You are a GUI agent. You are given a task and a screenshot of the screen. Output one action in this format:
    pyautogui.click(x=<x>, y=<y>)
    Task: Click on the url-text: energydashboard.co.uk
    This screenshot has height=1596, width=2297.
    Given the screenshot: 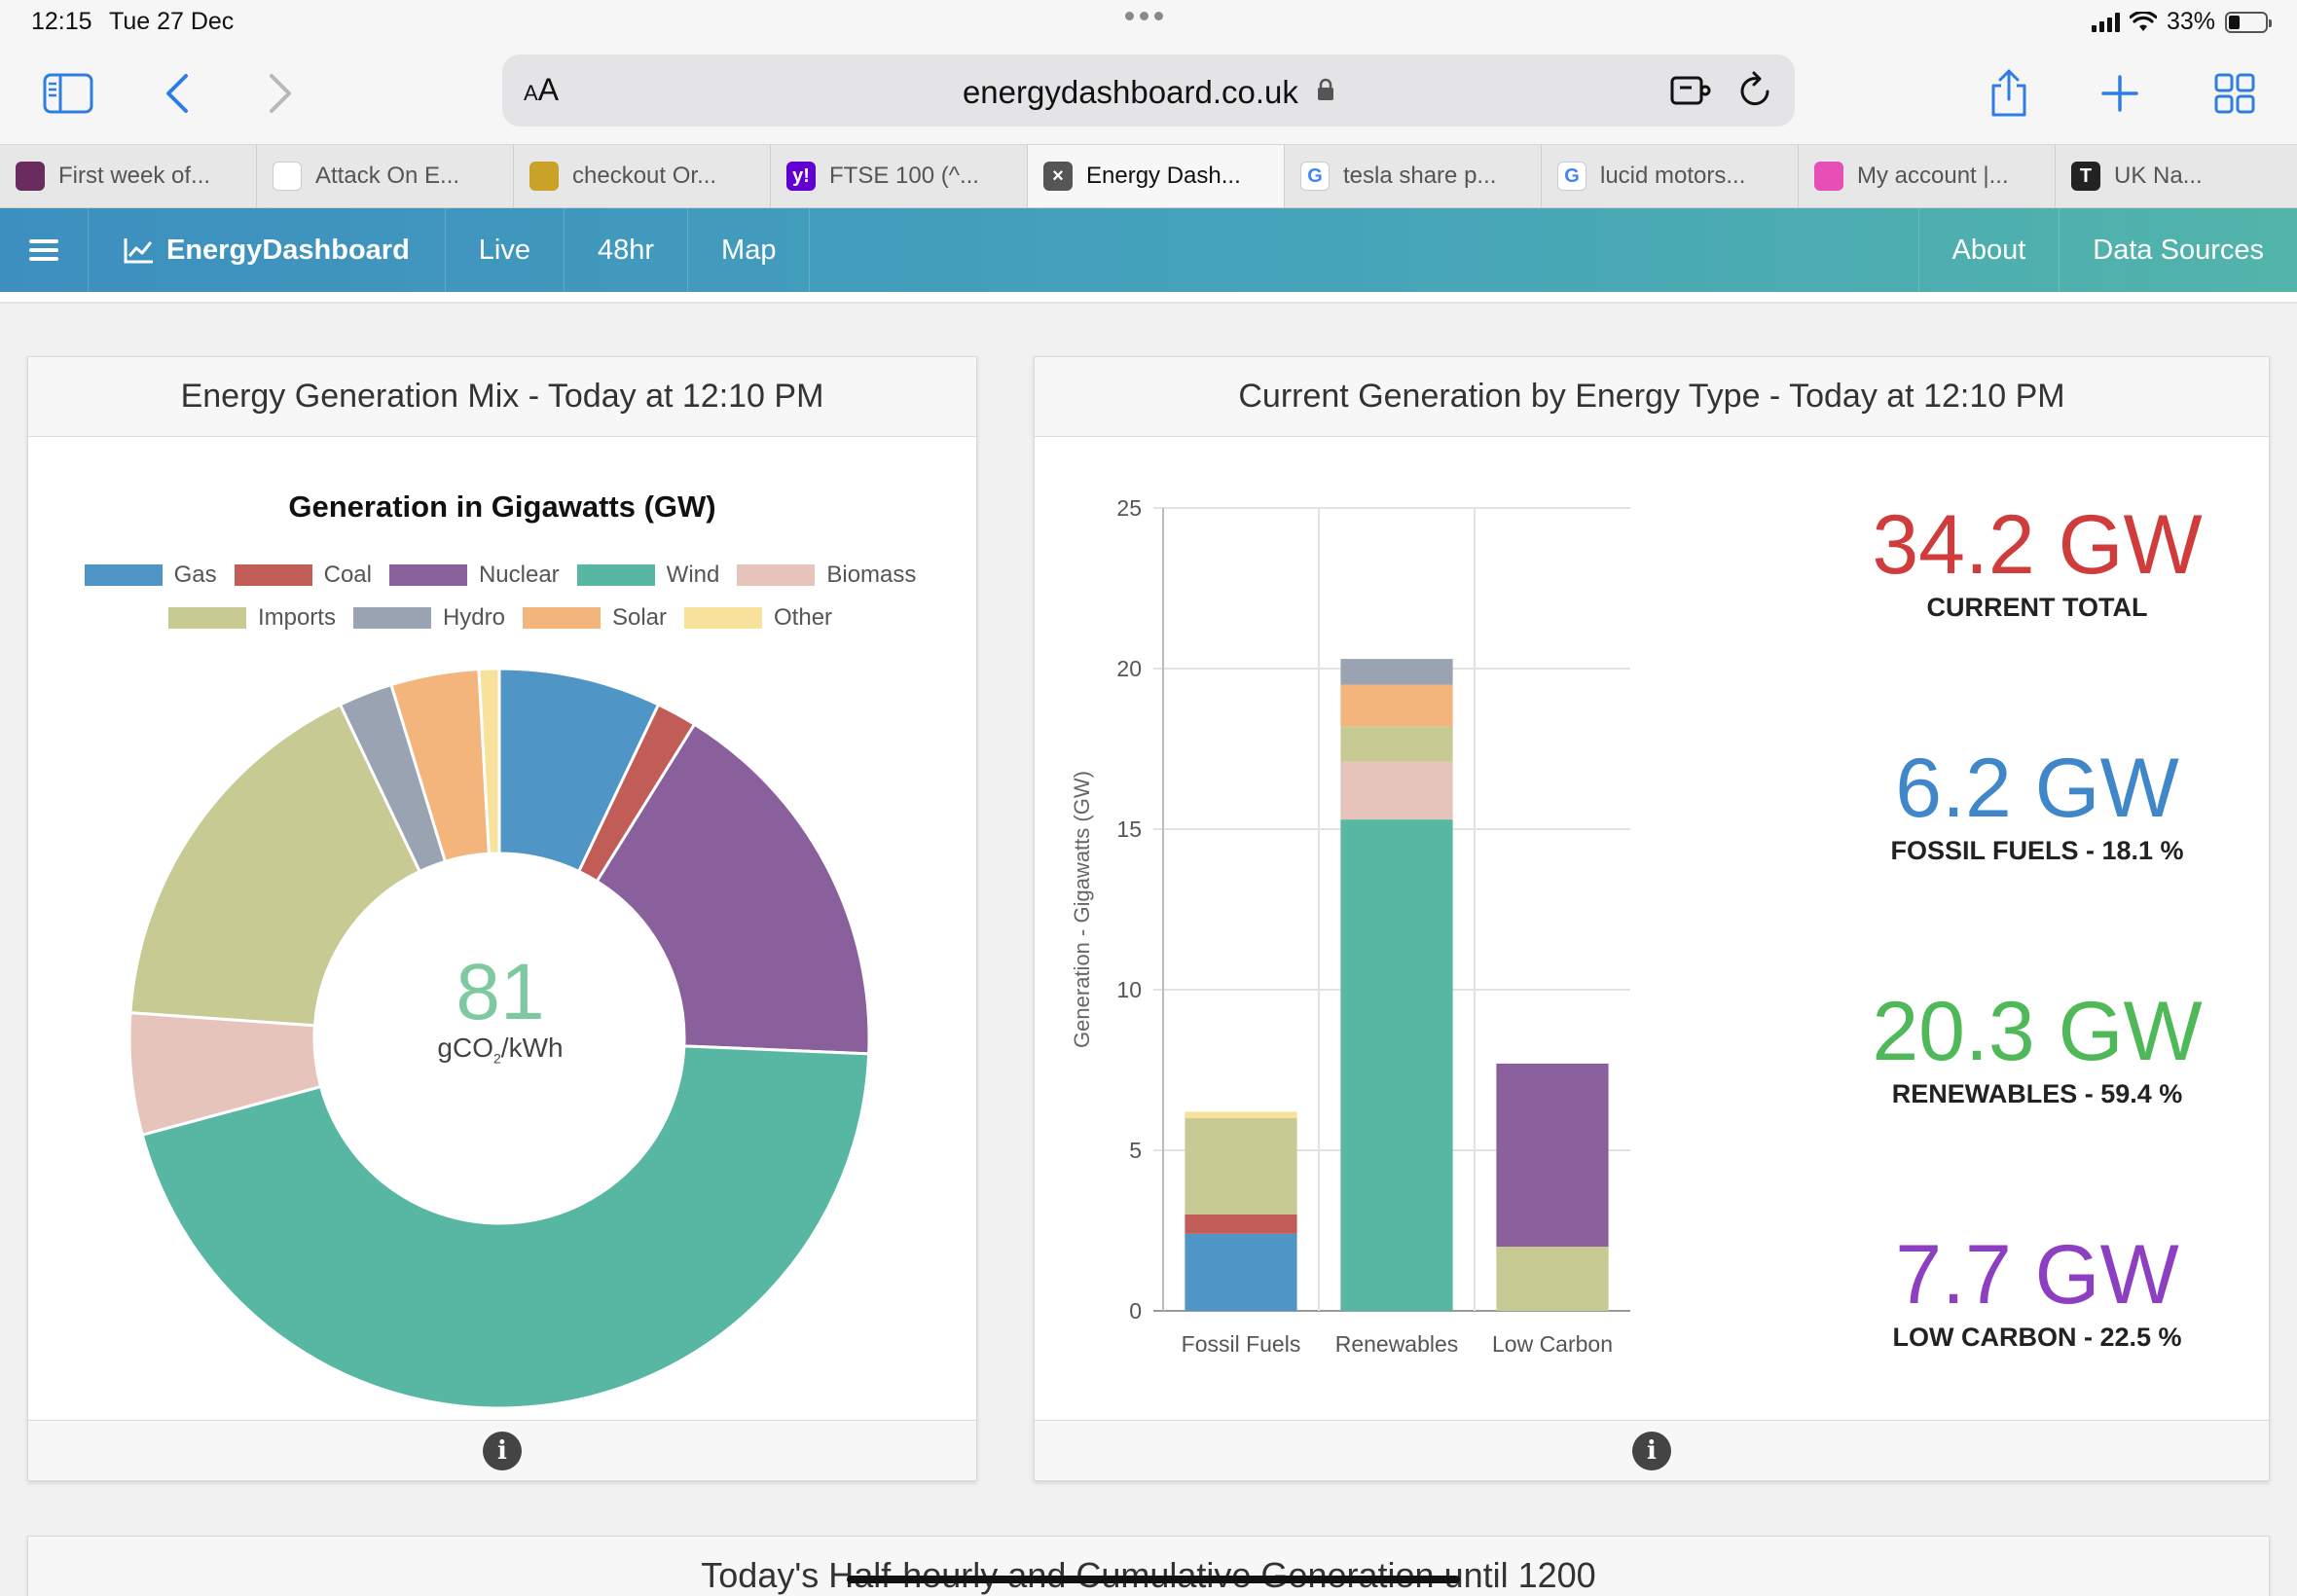 What is the action you would take?
    pyautogui.click(x=1130, y=92)
    